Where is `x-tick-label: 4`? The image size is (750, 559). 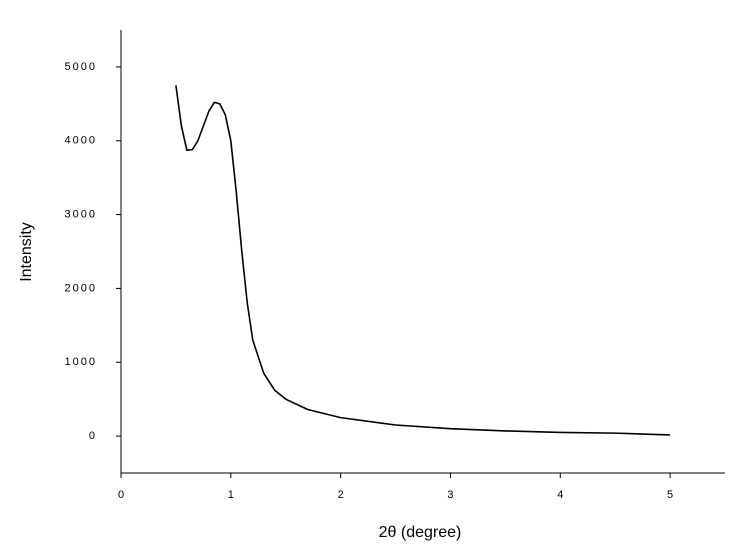
x-tick-label: 4 is located at coordinates (561, 495).